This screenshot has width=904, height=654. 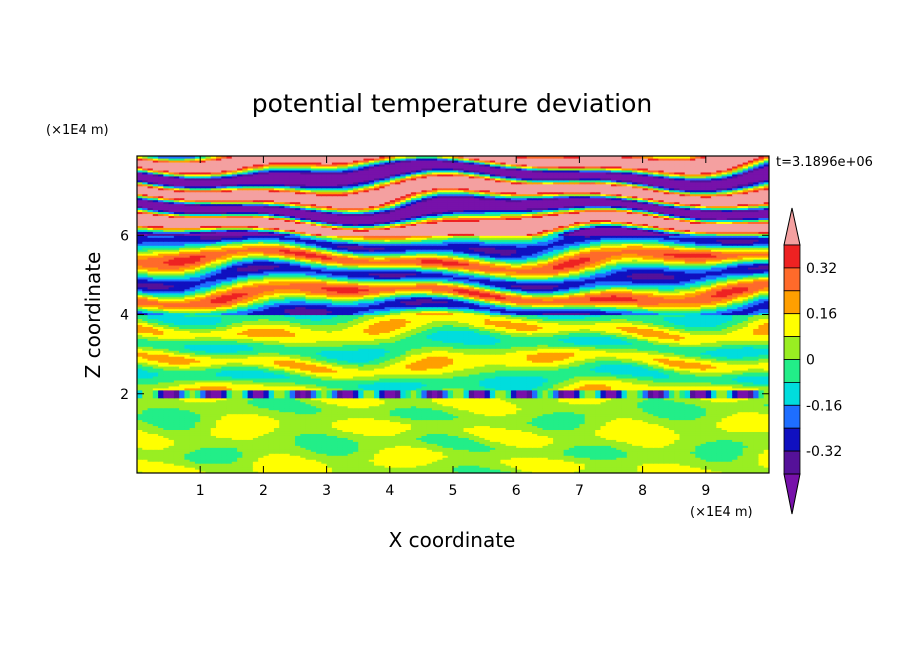 I want to click on y-unit-label: (×1E4 m), so click(x=77, y=130).